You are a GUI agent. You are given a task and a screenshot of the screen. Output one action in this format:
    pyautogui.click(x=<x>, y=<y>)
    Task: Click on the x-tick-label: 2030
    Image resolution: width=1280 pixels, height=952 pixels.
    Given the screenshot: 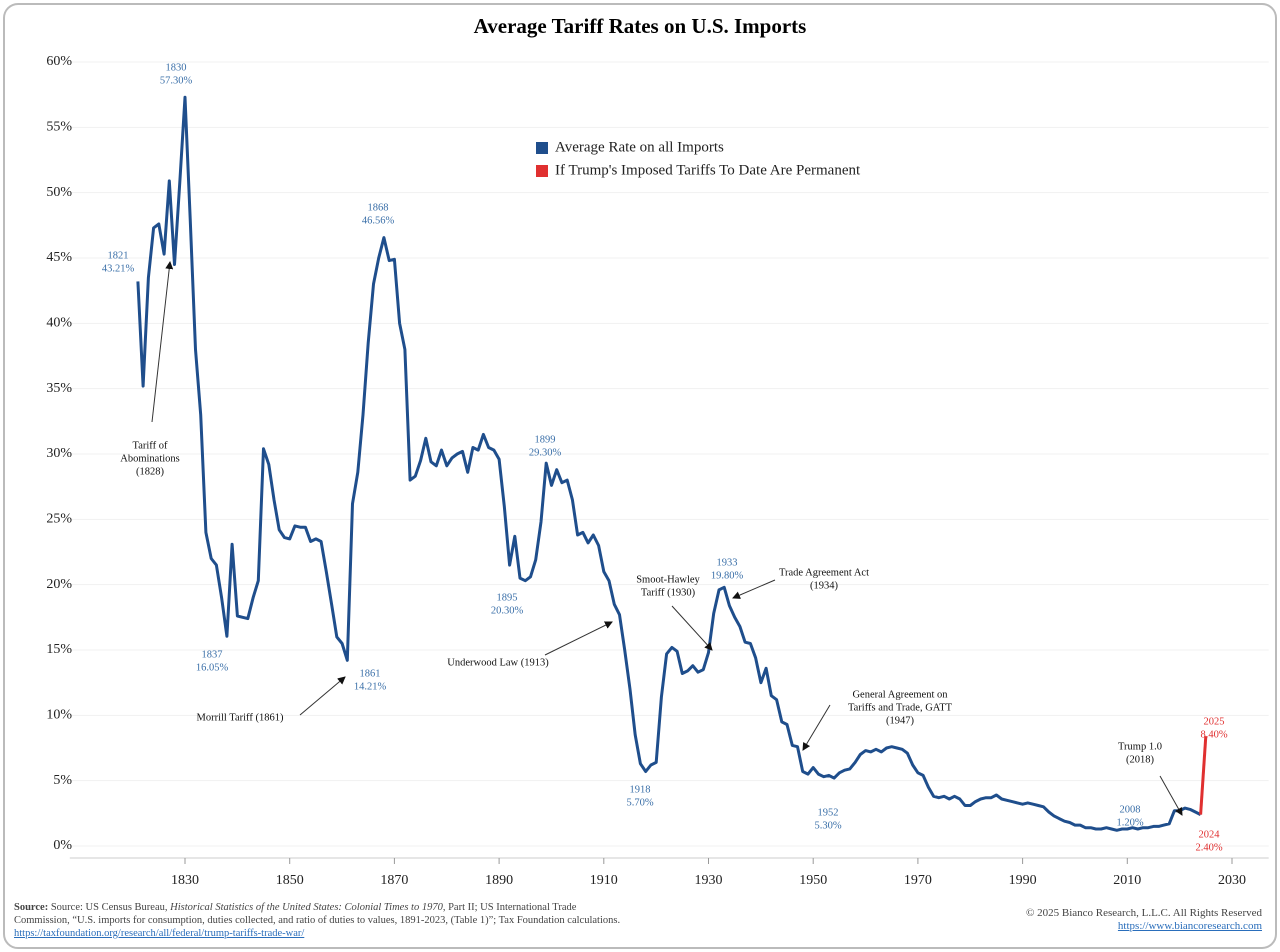 What is the action you would take?
    pyautogui.click(x=1232, y=880)
    